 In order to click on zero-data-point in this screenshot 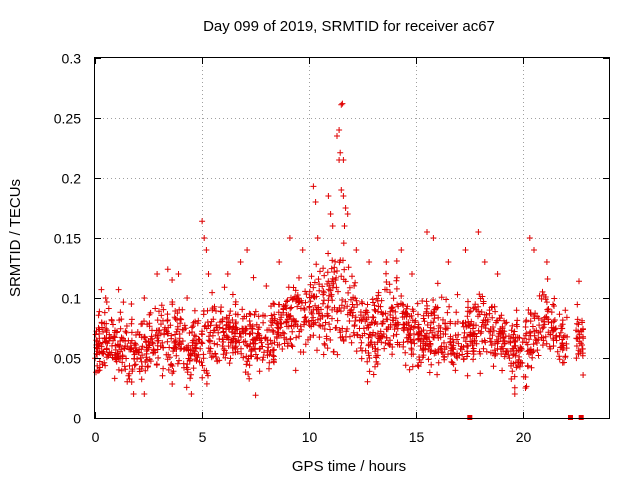, I will do `click(570, 417)`.